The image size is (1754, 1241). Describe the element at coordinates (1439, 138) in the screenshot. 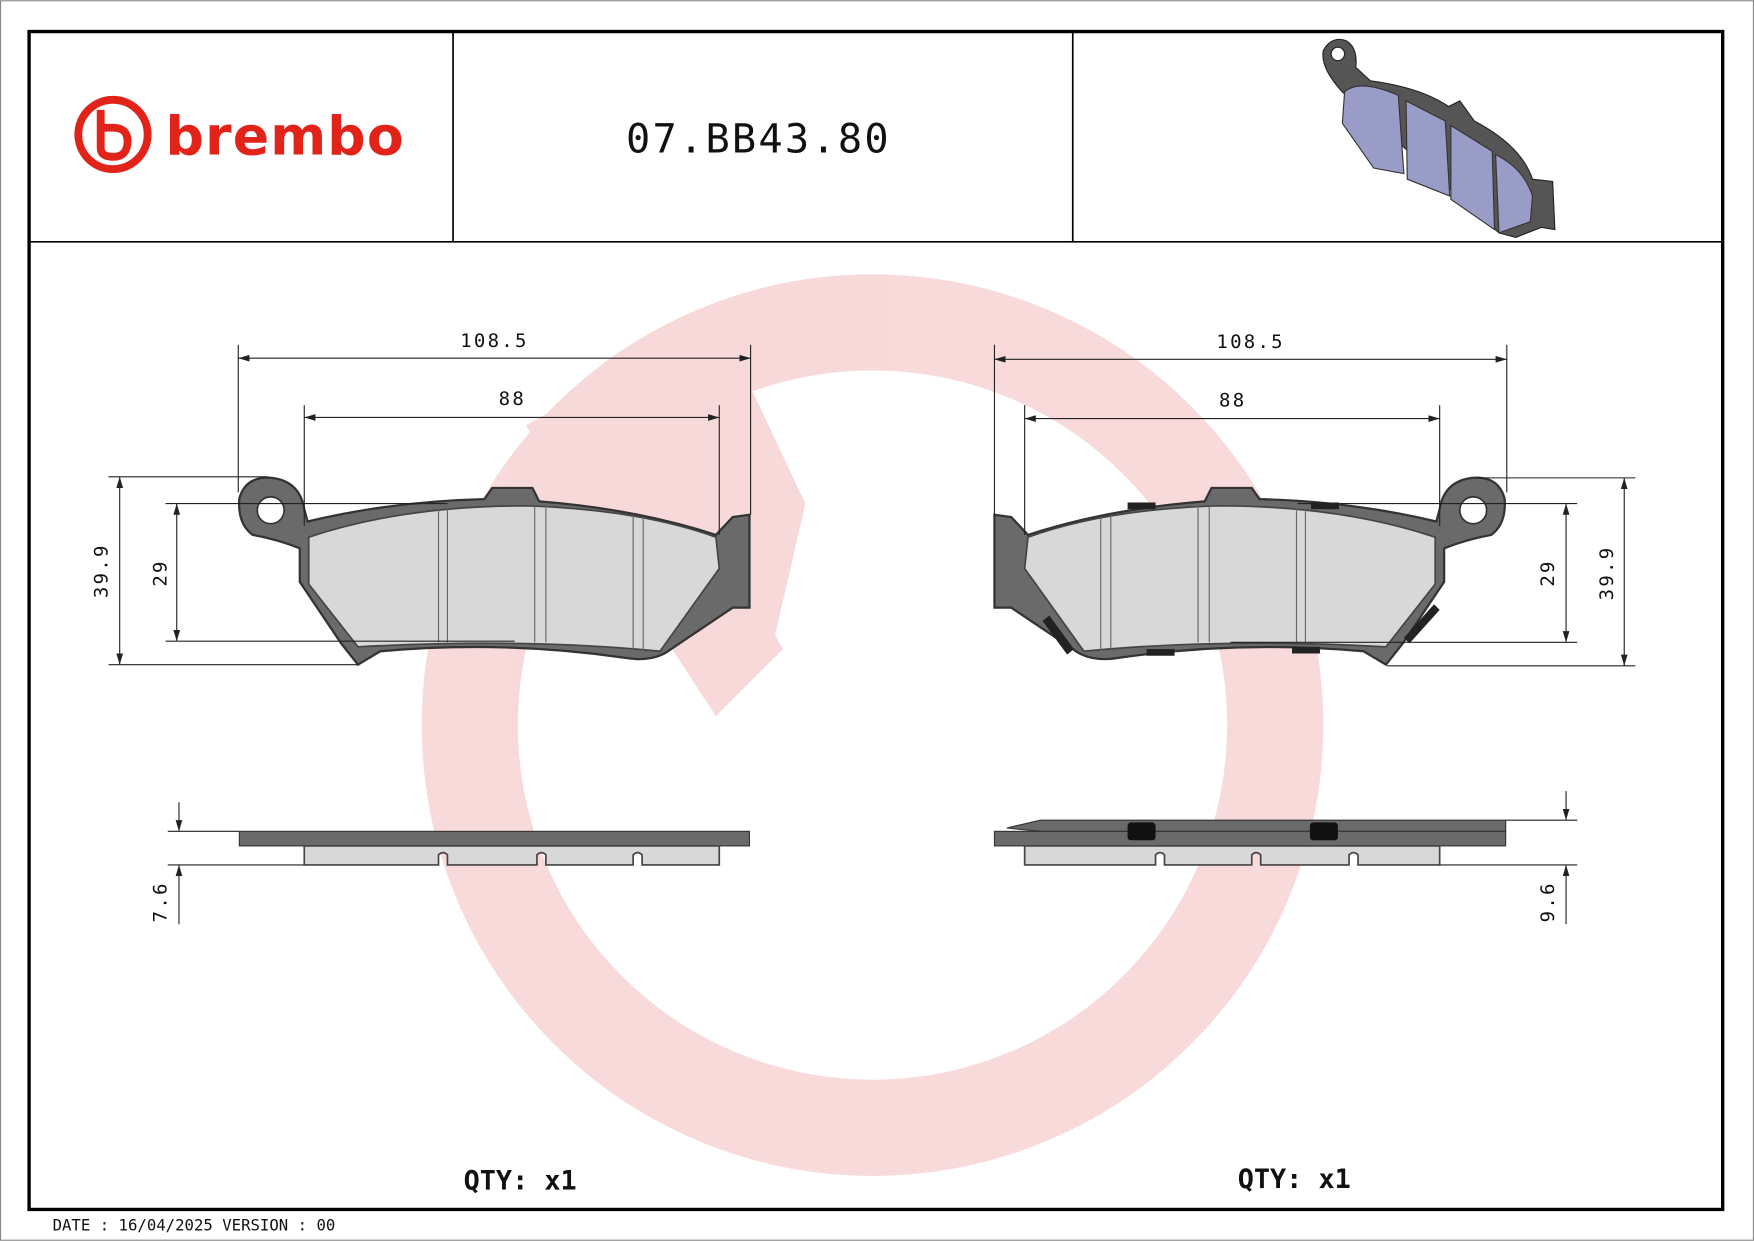

I see `pad-isometric-image` at that location.